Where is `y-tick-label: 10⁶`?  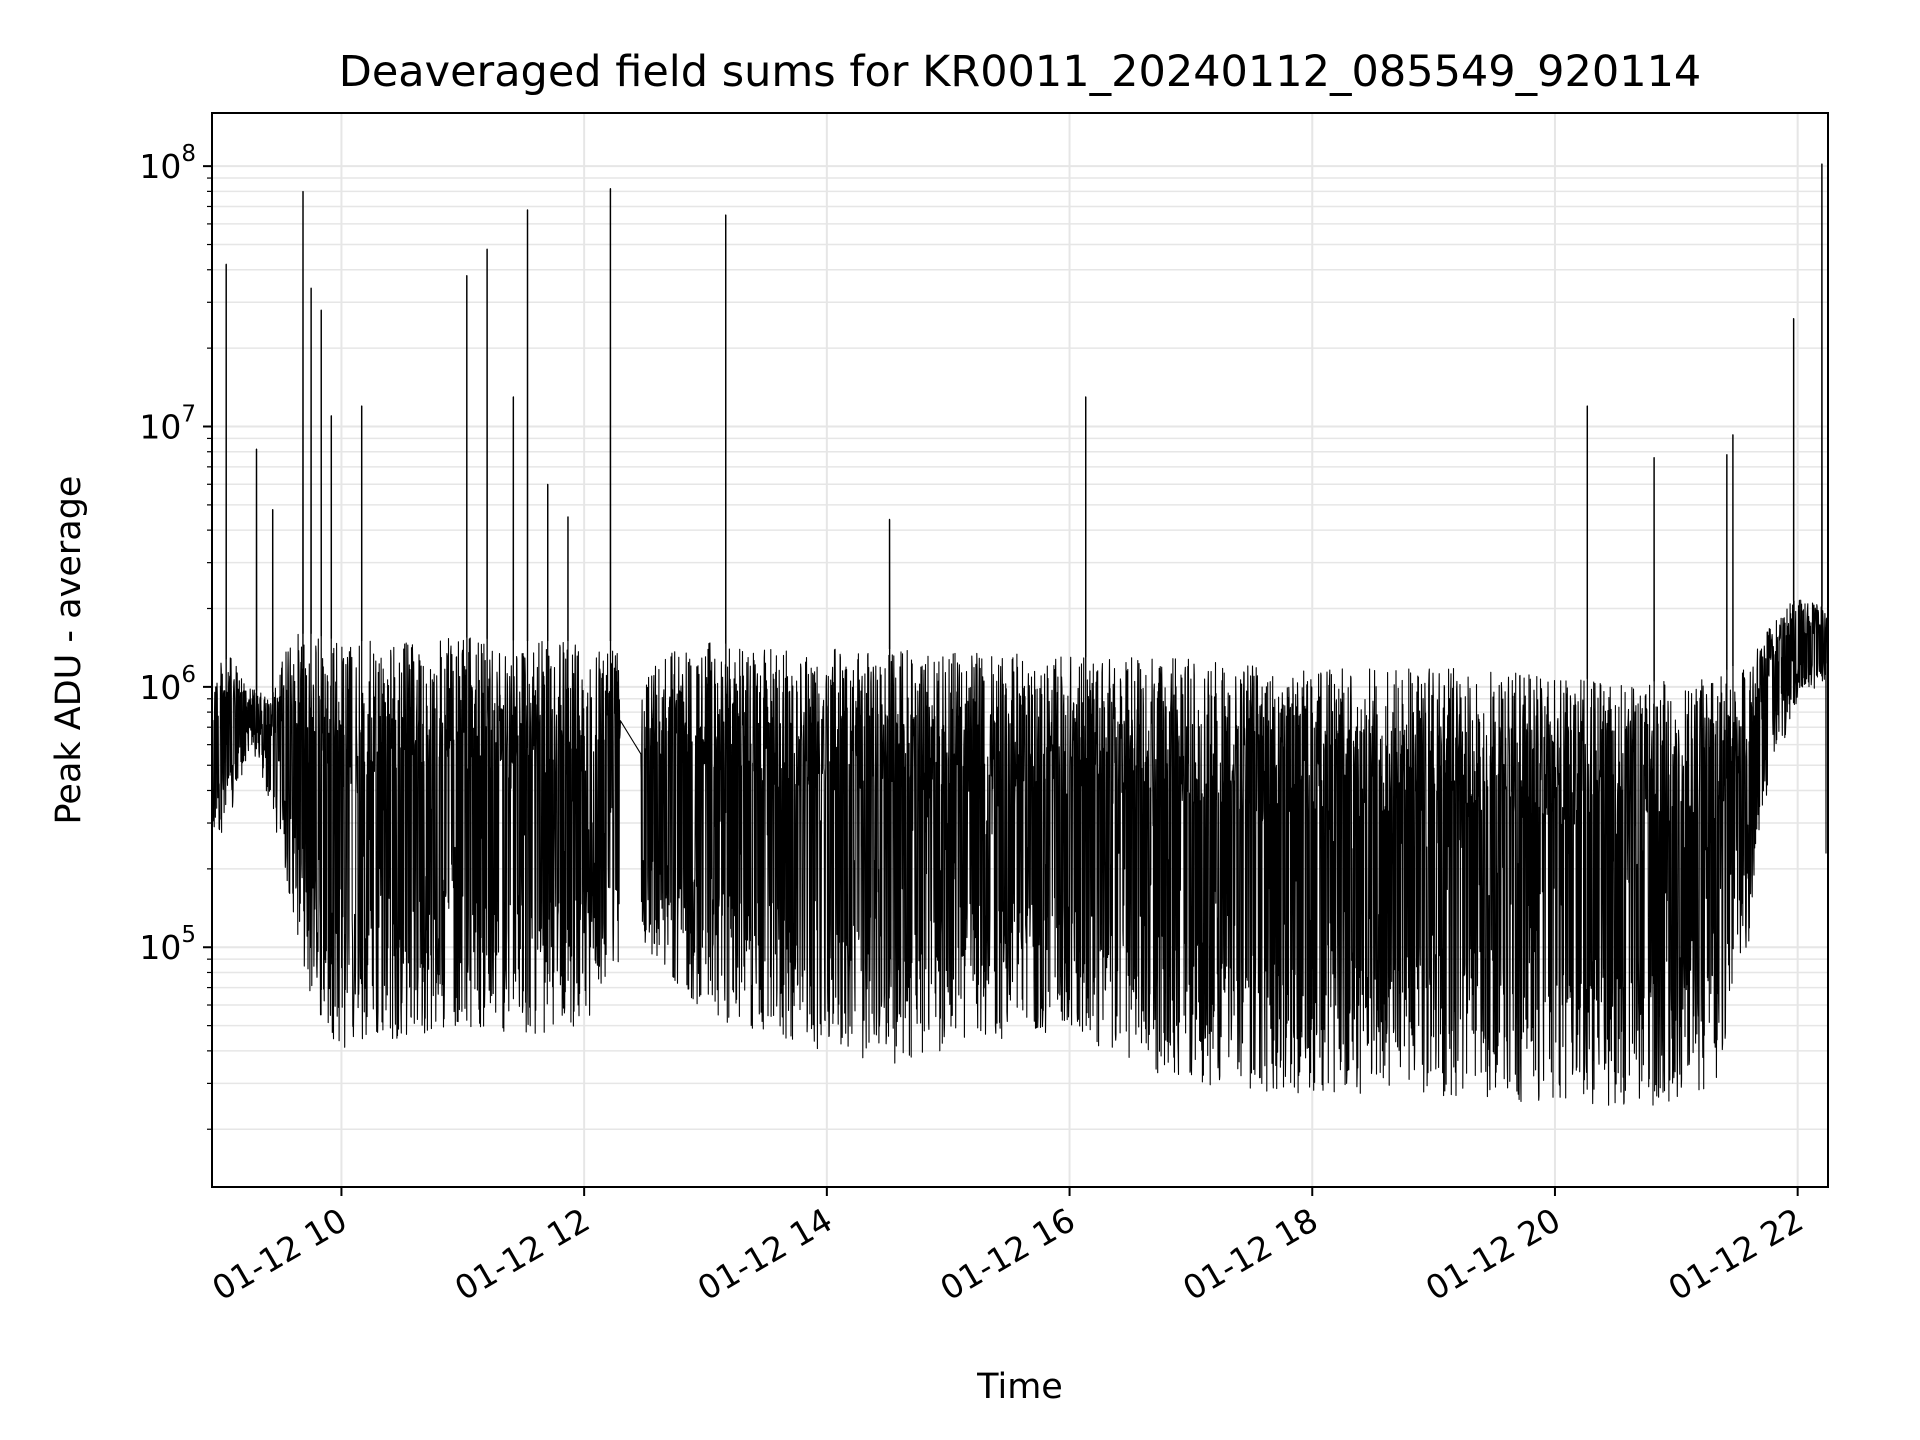
y-tick-label: 10⁶ is located at coordinates (167, 684).